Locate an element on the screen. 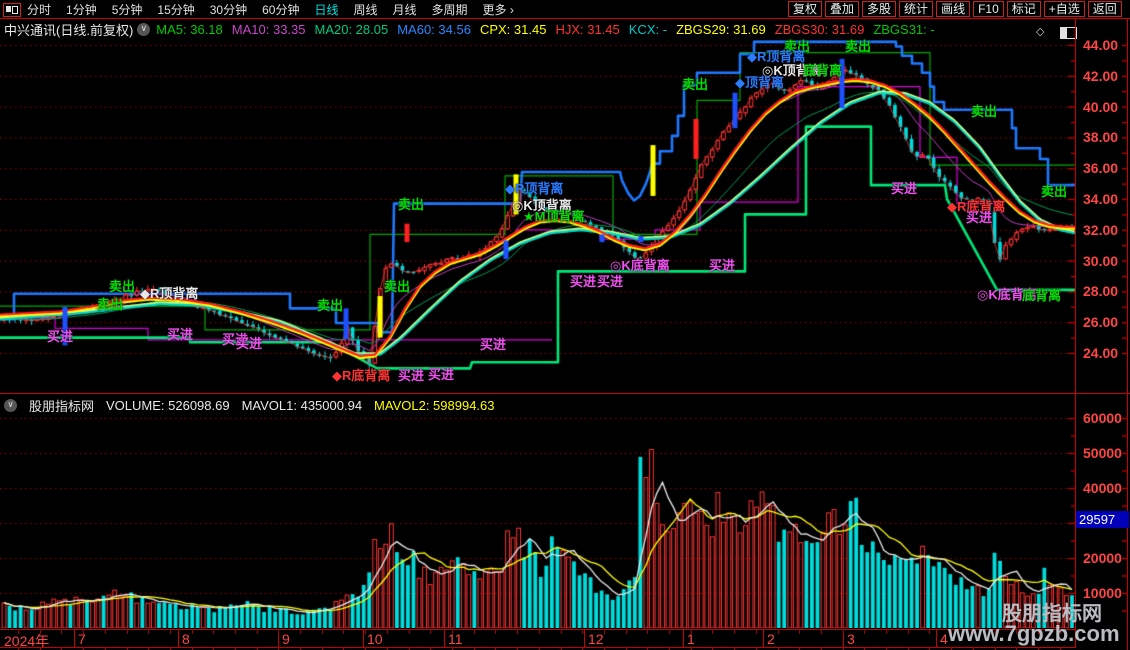  volume-axis-label: 50000 is located at coordinates (1102, 453).